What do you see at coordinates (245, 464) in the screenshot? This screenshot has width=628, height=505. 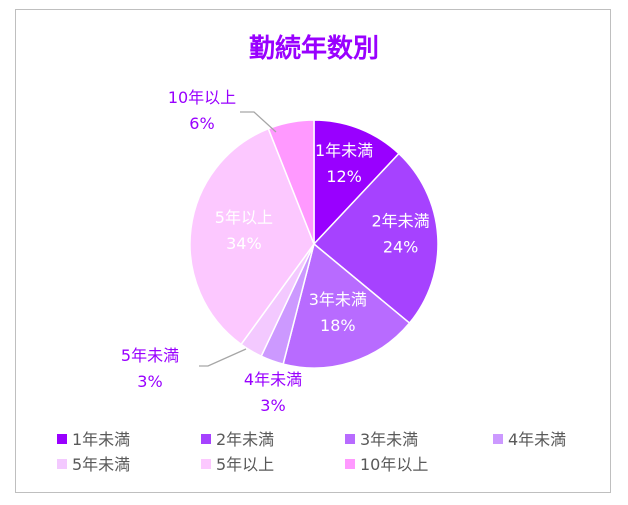 I see `legend-label-6: 5年以上` at bounding box center [245, 464].